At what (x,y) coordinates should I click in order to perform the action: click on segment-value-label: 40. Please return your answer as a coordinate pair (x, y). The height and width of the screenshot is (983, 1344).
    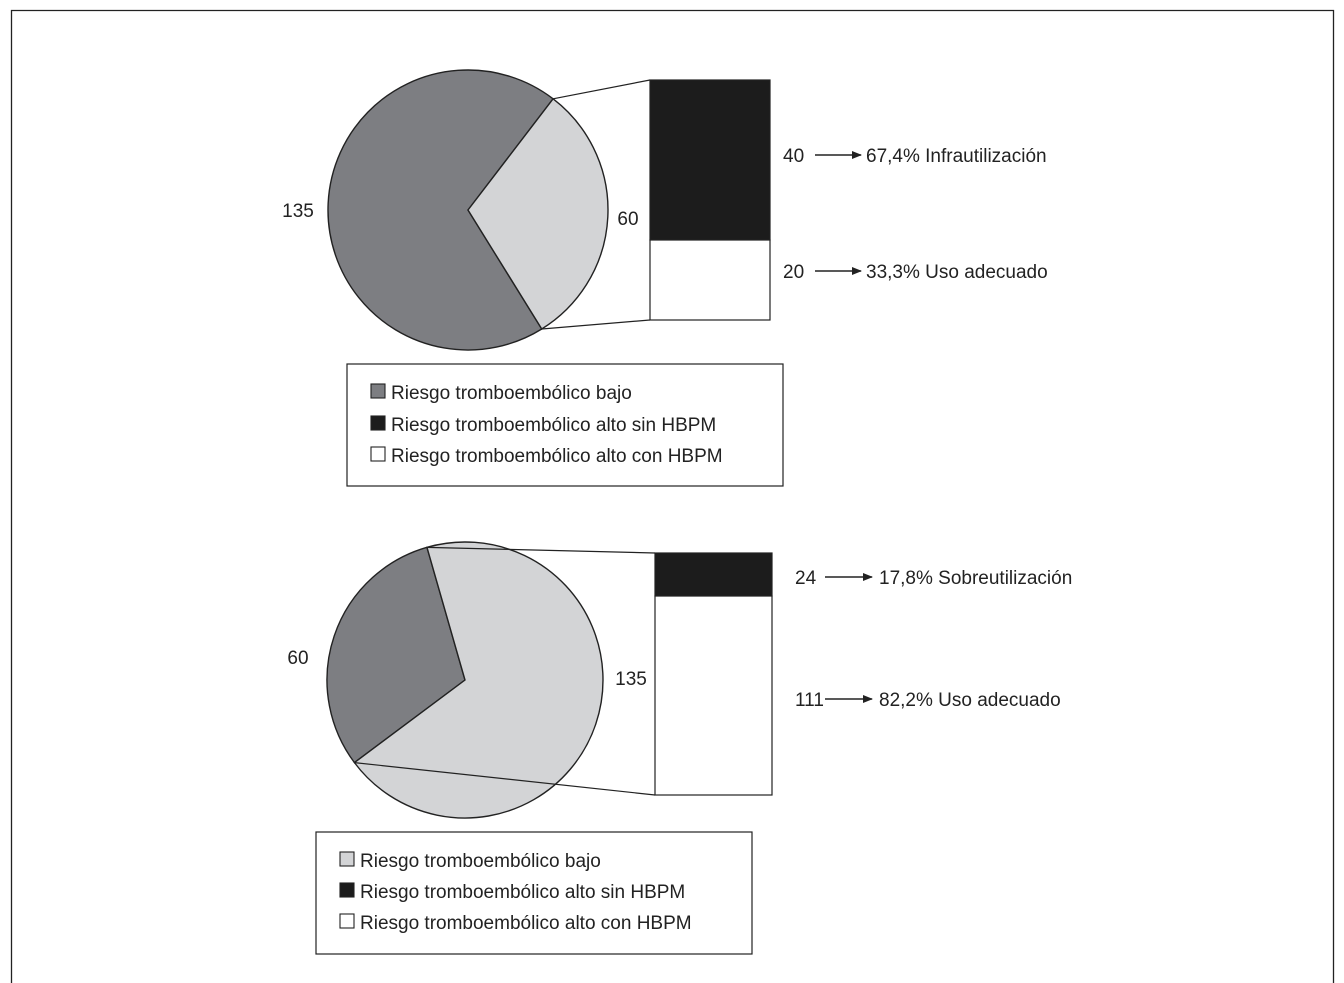
    Looking at the image, I should click on (793, 156).